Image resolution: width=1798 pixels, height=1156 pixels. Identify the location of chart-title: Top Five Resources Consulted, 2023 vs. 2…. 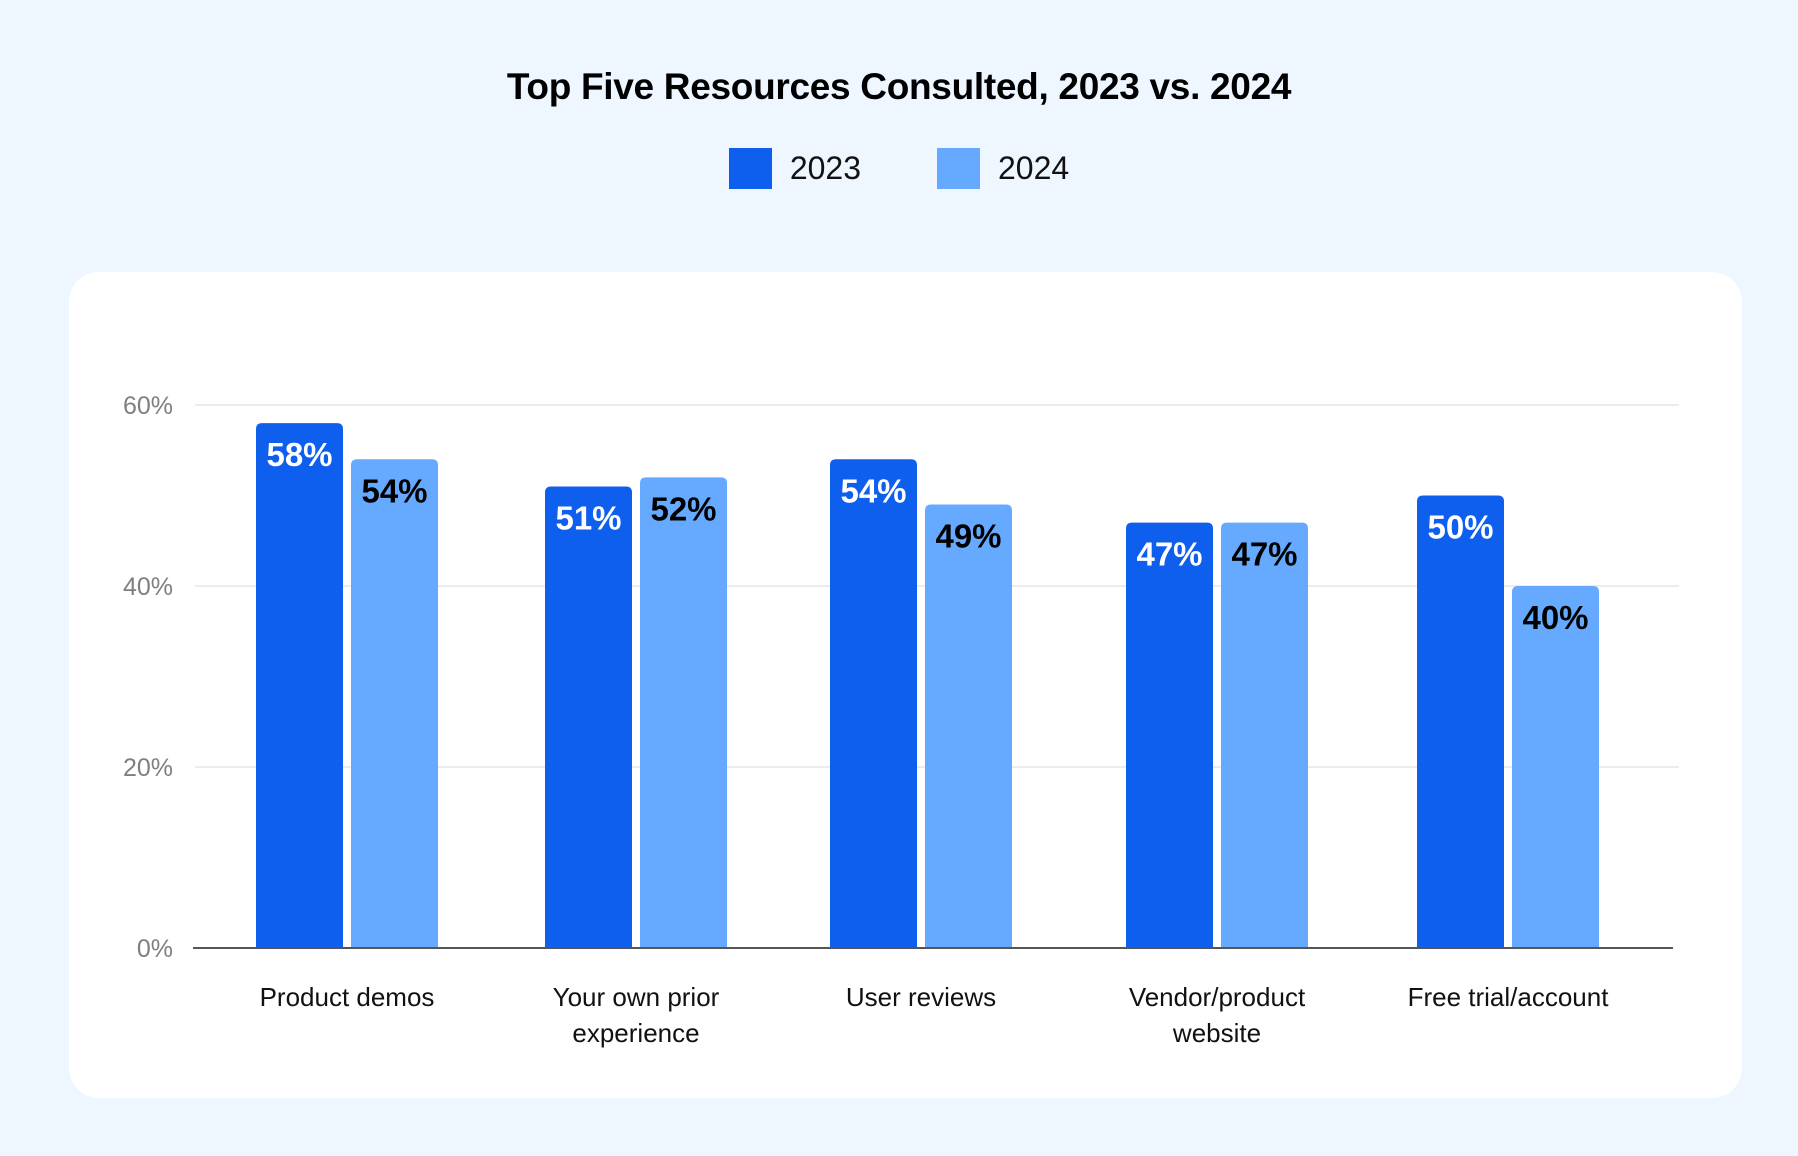
(899, 86).